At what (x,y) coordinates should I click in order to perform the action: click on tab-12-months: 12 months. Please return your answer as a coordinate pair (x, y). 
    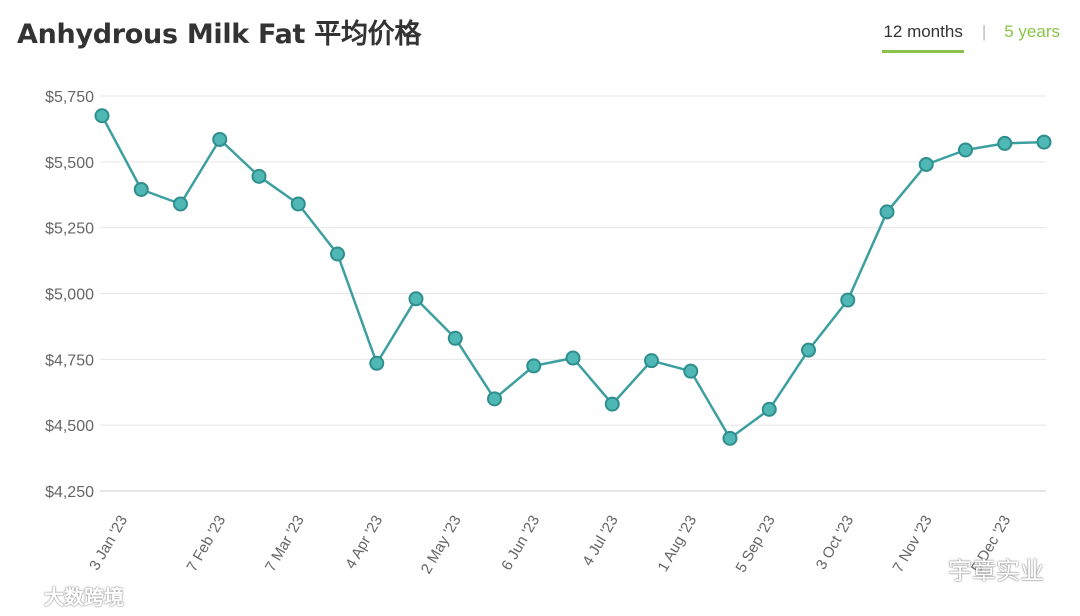
    Looking at the image, I should click on (923, 37).